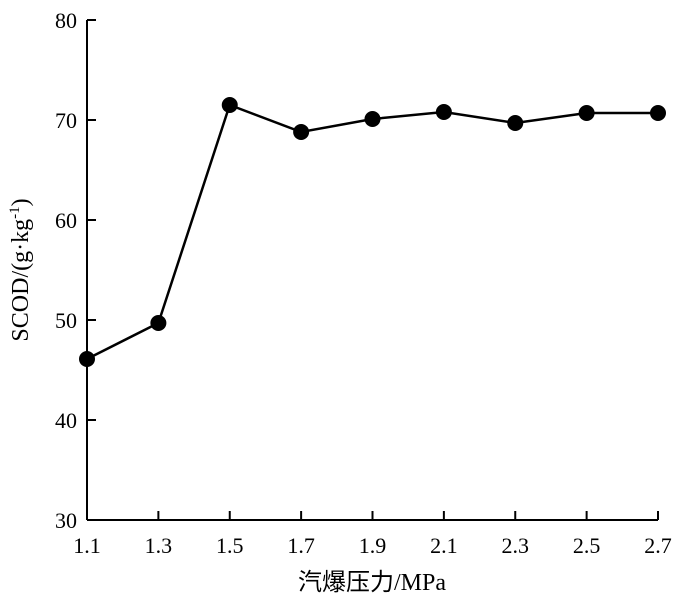 The image size is (700, 601). What do you see at coordinates (87, 545) in the screenshot?
I see `x-tick-label: 1.1` at bounding box center [87, 545].